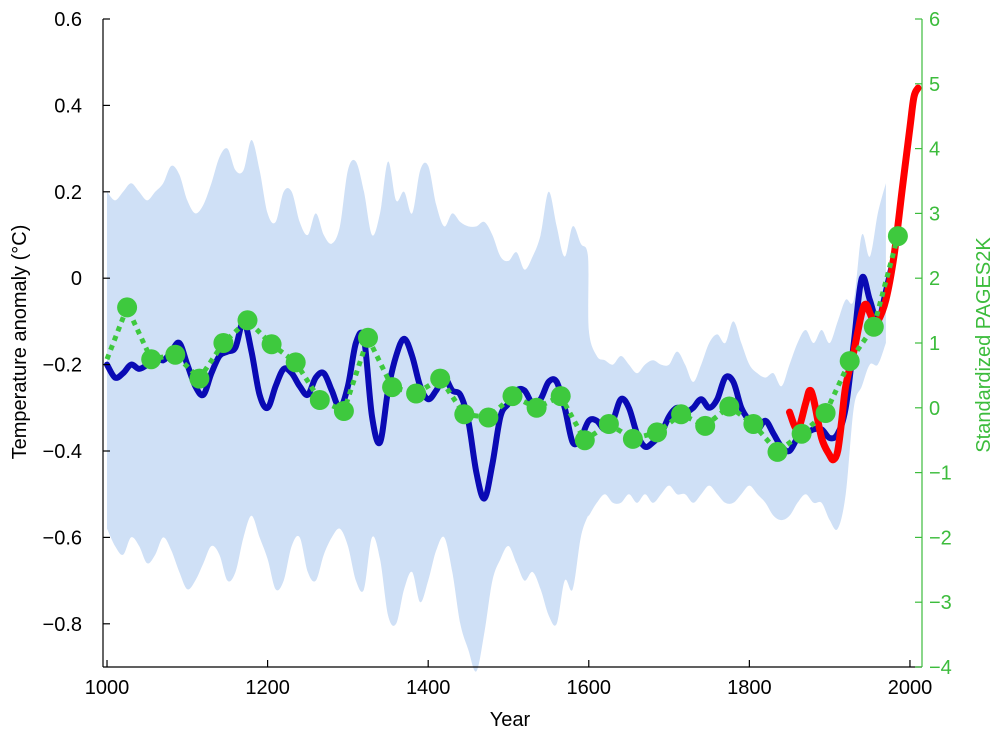  What do you see at coordinates (940, 668) in the screenshot?
I see `y-tick-label-right: −4` at bounding box center [940, 668].